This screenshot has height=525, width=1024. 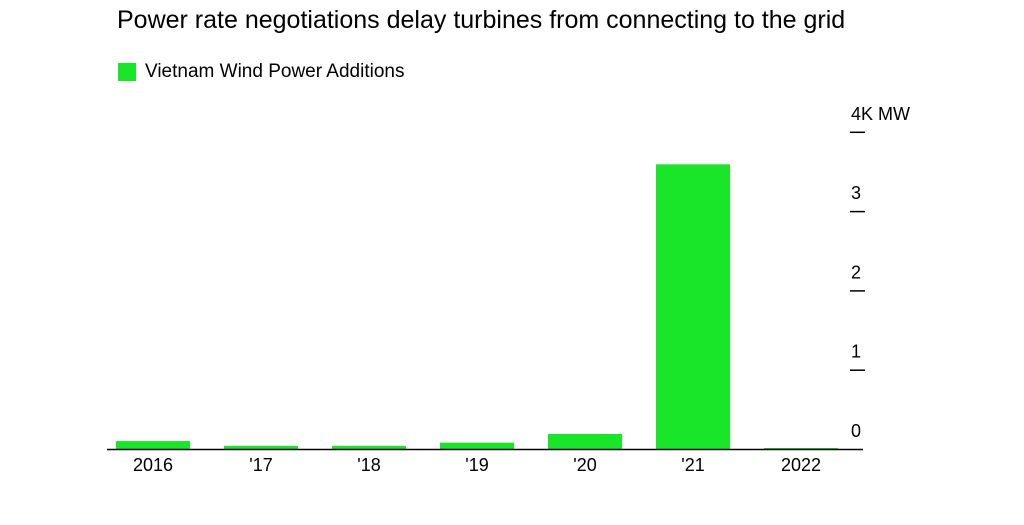 What do you see at coordinates (856, 352) in the screenshot?
I see `y-tick-label: 1` at bounding box center [856, 352].